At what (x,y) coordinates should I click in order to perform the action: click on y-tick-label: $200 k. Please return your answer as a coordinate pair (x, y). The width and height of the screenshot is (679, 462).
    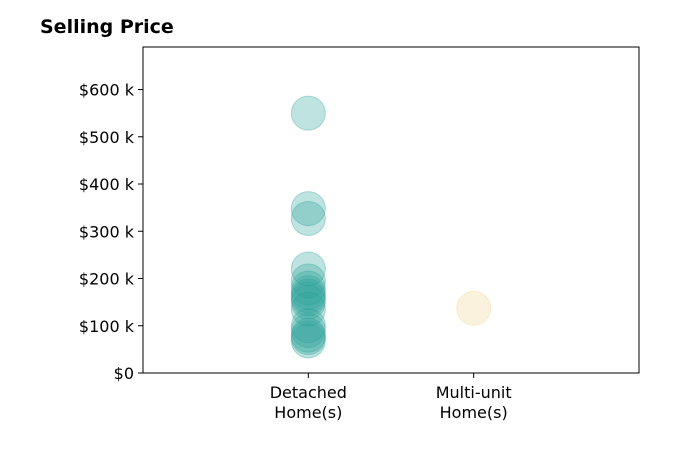
    Looking at the image, I should click on (107, 279).